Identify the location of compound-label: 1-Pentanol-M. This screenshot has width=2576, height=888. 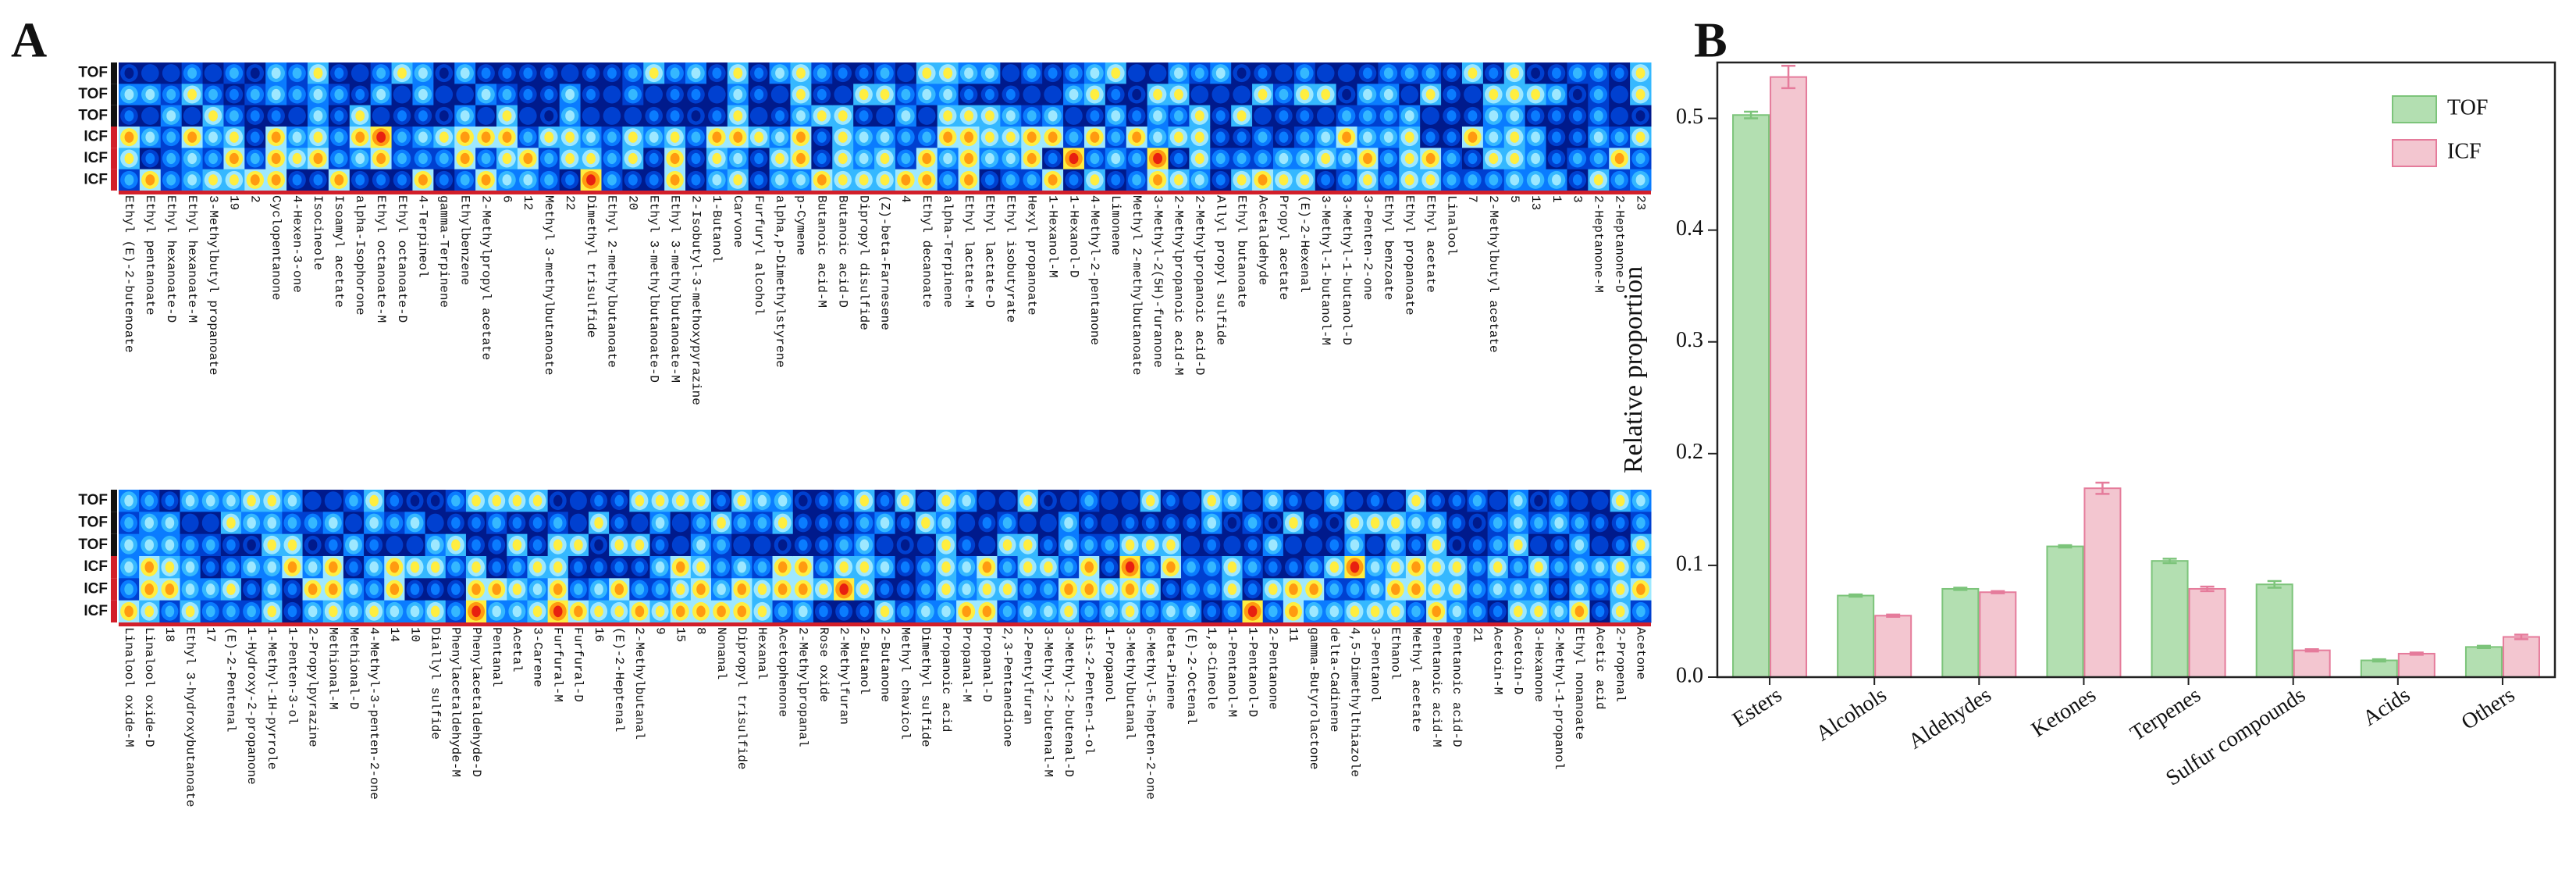
(1232, 672).